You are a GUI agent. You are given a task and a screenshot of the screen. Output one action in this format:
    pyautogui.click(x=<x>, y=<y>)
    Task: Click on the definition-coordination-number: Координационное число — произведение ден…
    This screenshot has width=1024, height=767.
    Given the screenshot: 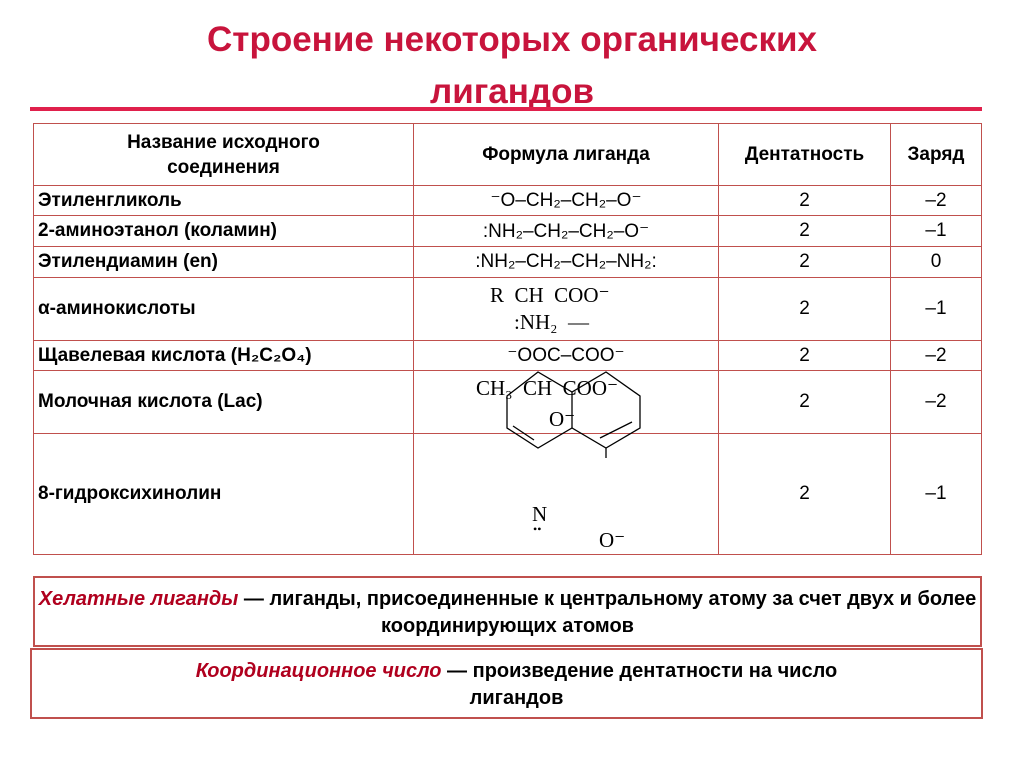 What is the action you would take?
    pyautogui.click(x=506, y=683)
    